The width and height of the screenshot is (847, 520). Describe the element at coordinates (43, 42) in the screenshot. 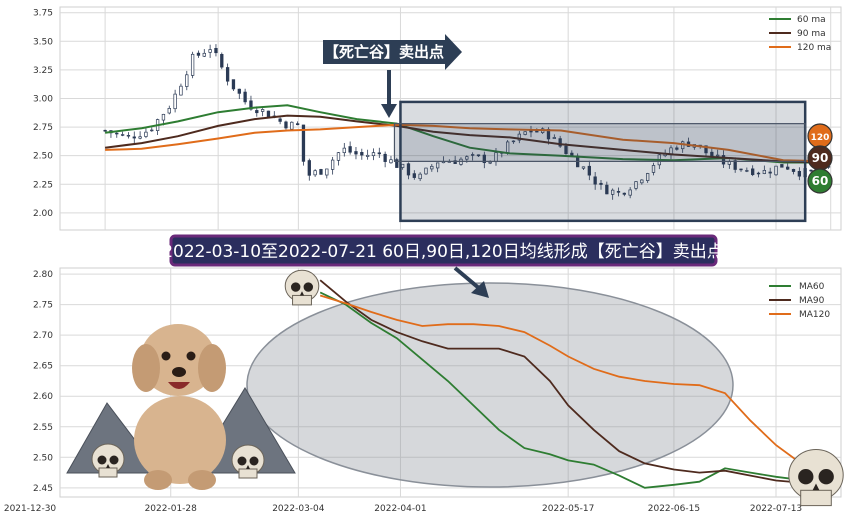

I see `top-y-tick-label: 3.50` at that location.